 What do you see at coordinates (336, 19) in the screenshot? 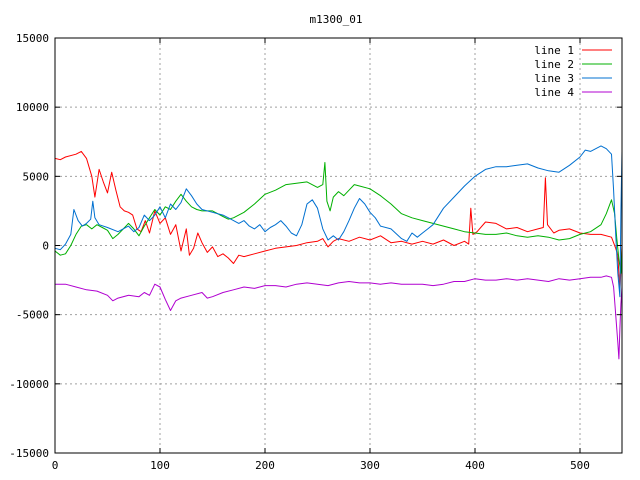
I see `chart-title: m1300_01` at bounding box center [336, 19].